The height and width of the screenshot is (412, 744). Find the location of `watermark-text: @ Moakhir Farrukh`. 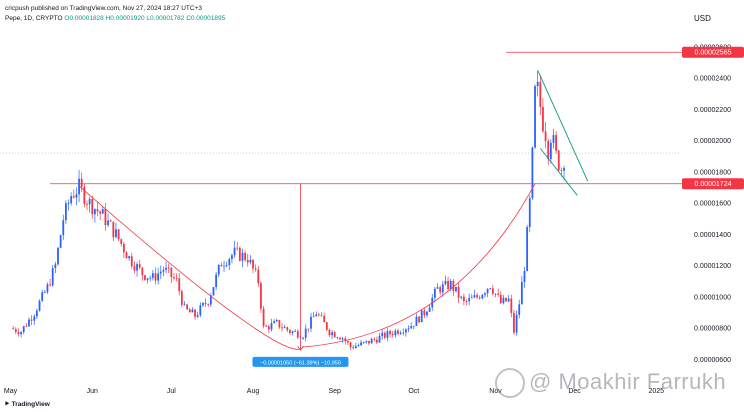

watermark-text: @ Moakhir Farrukh is located at coordinates (628, 381).